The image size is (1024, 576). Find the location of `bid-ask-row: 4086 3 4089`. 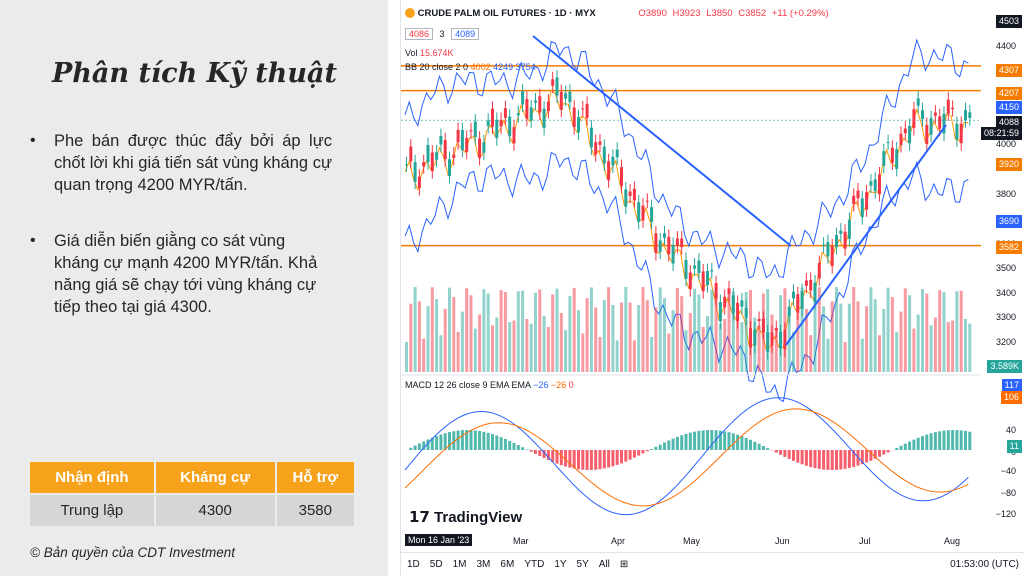

bid-ask-row: 4086 3 4089 is located at coordinates (444, 34).